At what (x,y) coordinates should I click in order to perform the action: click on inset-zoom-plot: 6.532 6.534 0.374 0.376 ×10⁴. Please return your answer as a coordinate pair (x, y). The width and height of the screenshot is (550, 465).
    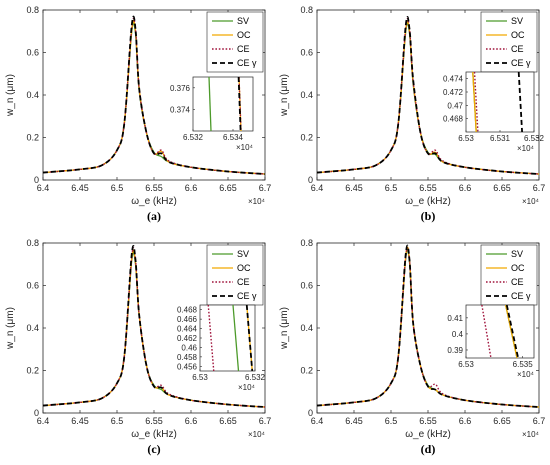
    Looking at the image, I should click on (212, 114).